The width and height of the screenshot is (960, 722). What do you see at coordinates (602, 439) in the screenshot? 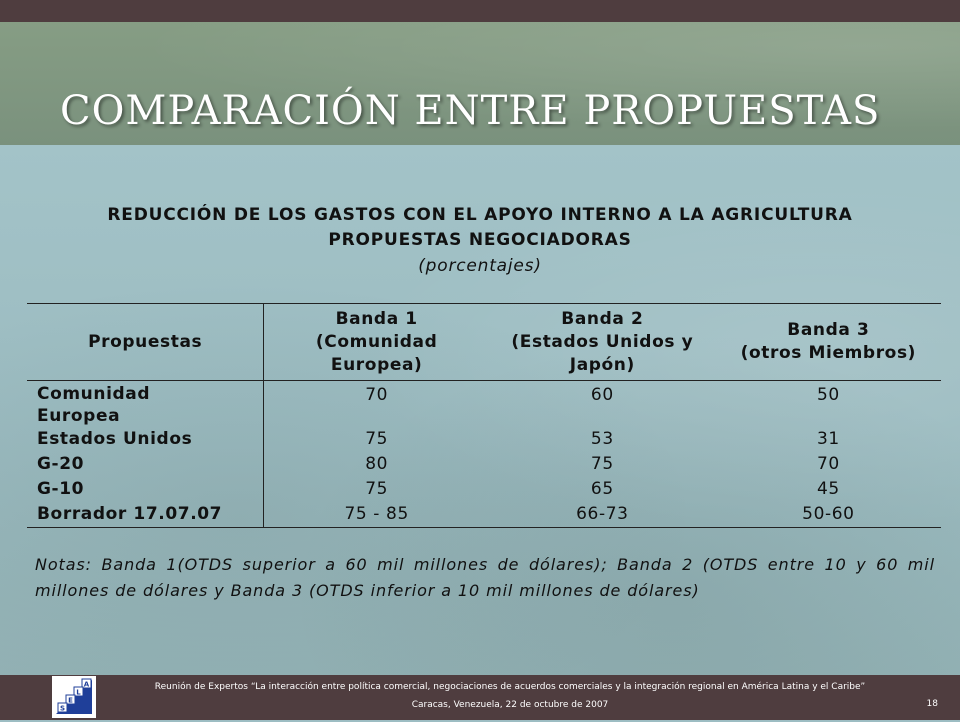
I see `band-2-value: 53` at bounding box center [602, 439].